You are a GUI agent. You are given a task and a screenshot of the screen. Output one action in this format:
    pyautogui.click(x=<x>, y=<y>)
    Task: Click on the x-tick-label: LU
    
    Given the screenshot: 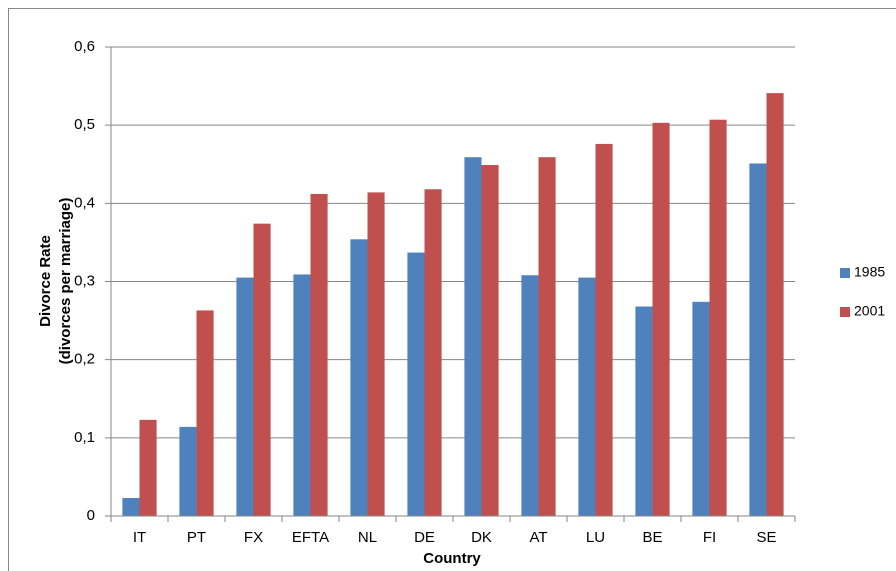 What is the action you would take?
    pyautogui.click(x=595, y=537)
    